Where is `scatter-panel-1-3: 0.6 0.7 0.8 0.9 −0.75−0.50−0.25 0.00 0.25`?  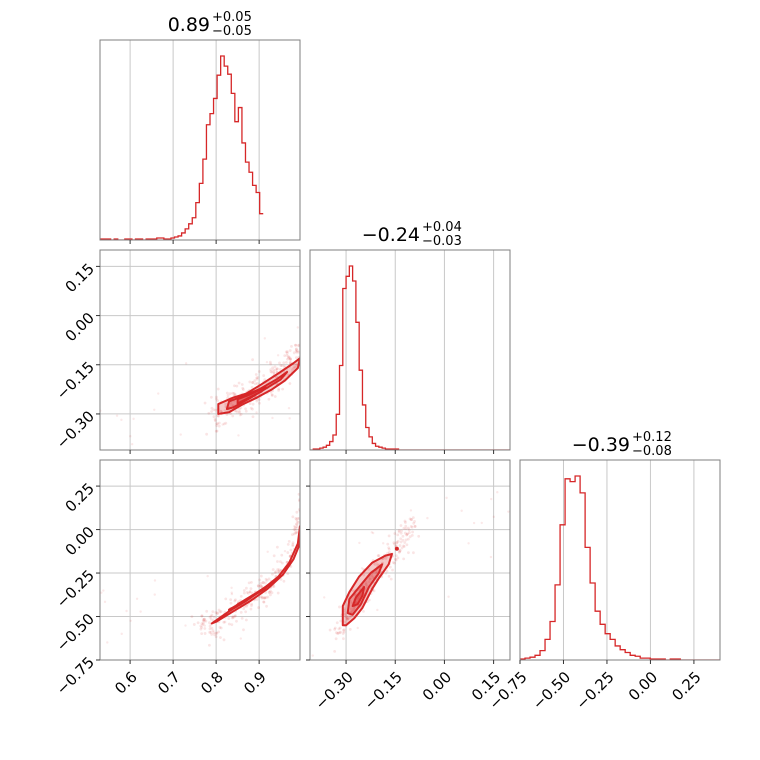
scatter-panel-1-3: 0.6 0.7 0.8 0.9 −0.75−0.50−0.25 0.00 0.25 is located at coordinates (177, 579).